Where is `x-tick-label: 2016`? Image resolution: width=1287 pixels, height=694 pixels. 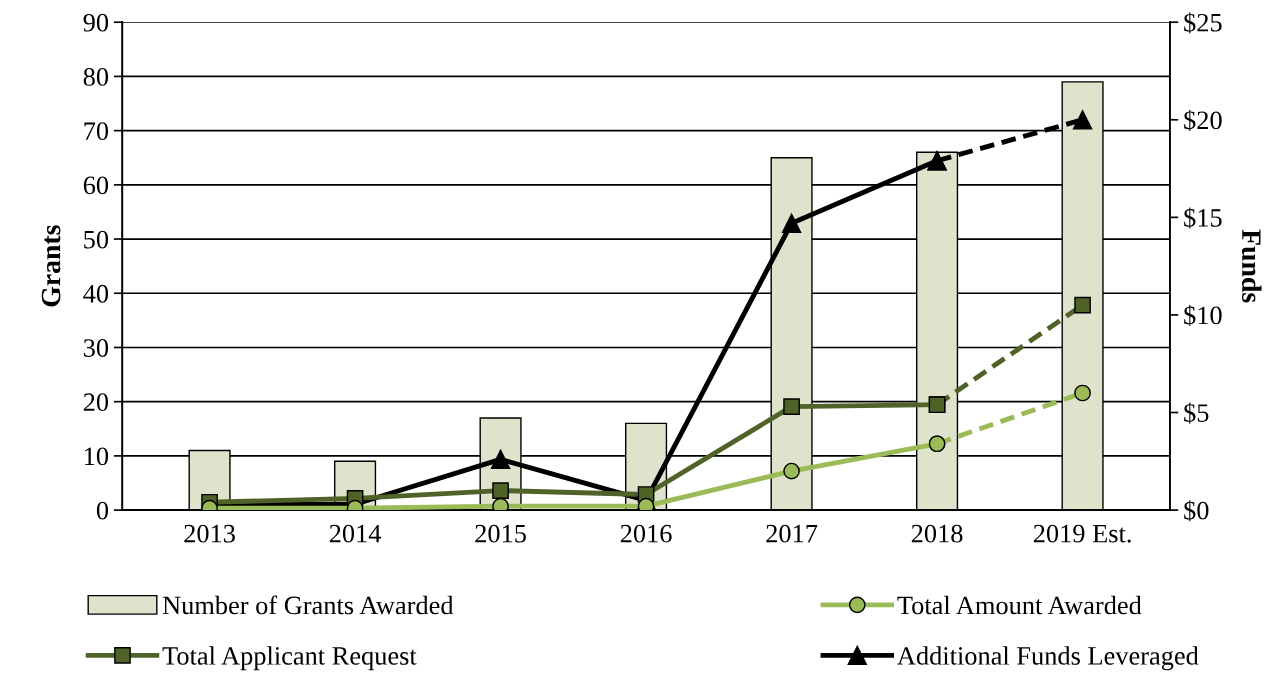
x-tick-label: 2016 is located at coordinates (646, 533).